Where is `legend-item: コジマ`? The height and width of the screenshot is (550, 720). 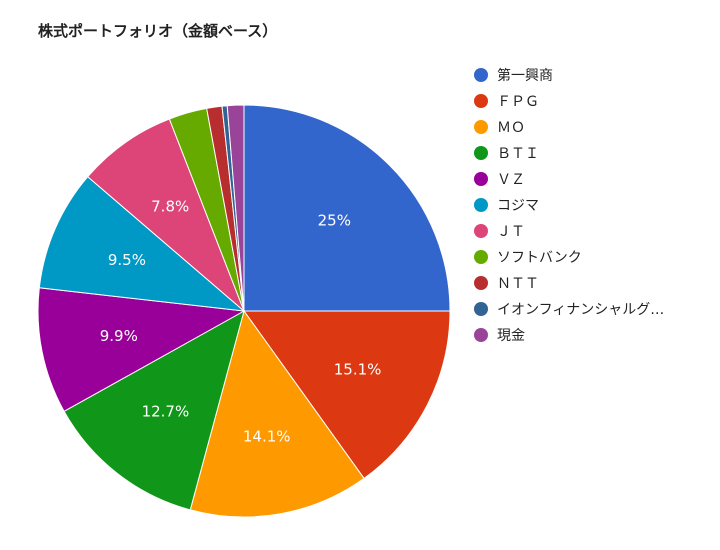 legend-item: コジマ is located at coordinates (569, 205).